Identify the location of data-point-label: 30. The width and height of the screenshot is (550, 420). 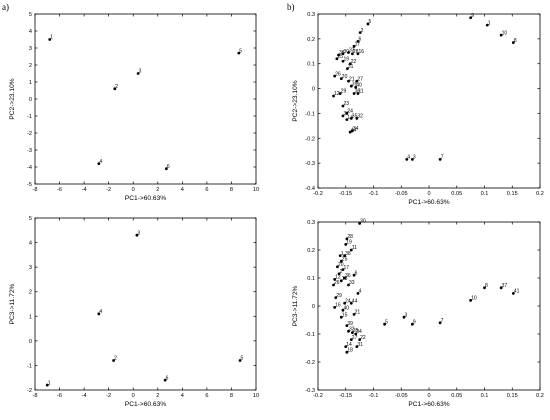
(346, 52).